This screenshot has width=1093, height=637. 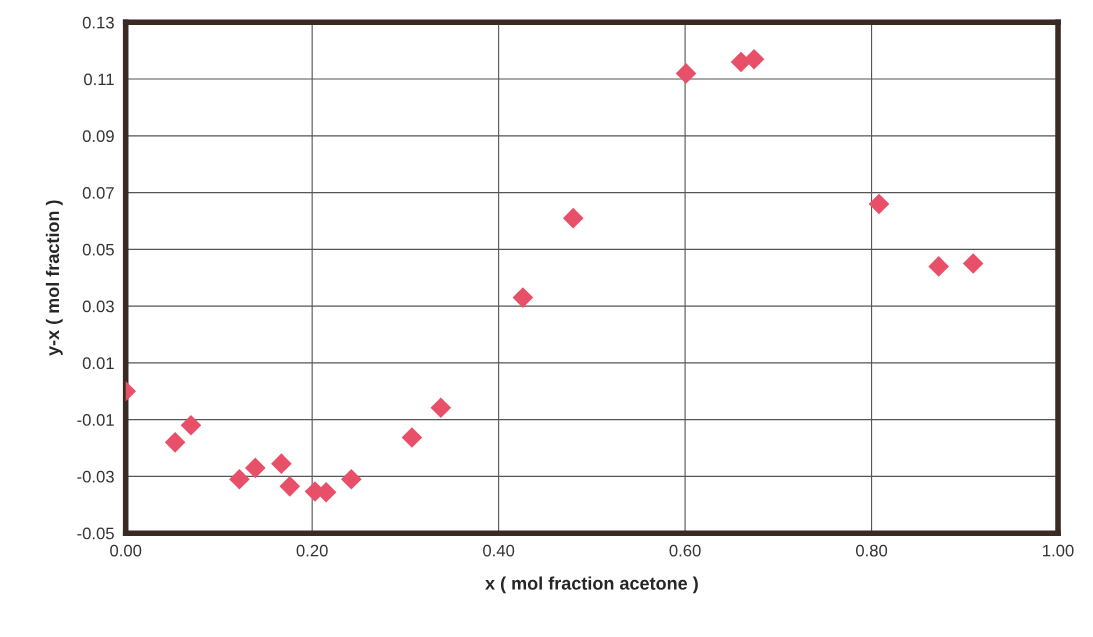 I want to click on x-tick-label: 0.20, so click(x=312, y=550).